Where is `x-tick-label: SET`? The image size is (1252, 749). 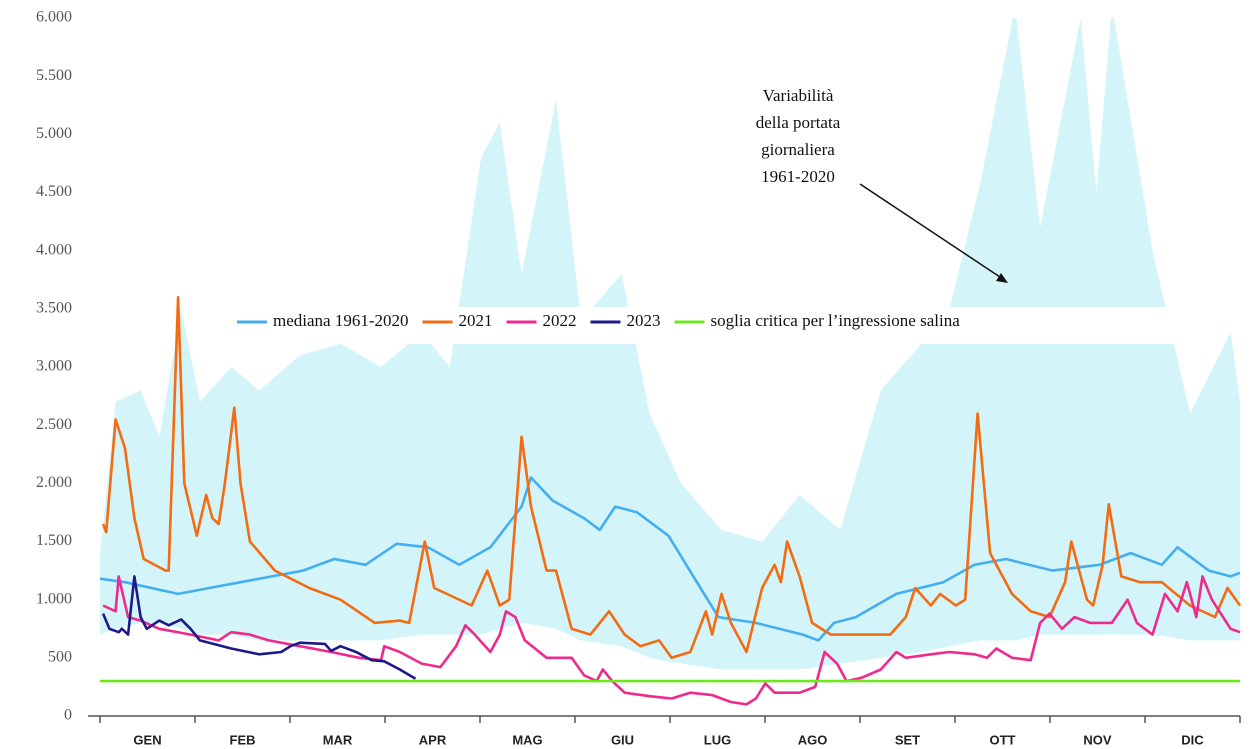 x-tick-label: SET is located at coordinates (907, 739).